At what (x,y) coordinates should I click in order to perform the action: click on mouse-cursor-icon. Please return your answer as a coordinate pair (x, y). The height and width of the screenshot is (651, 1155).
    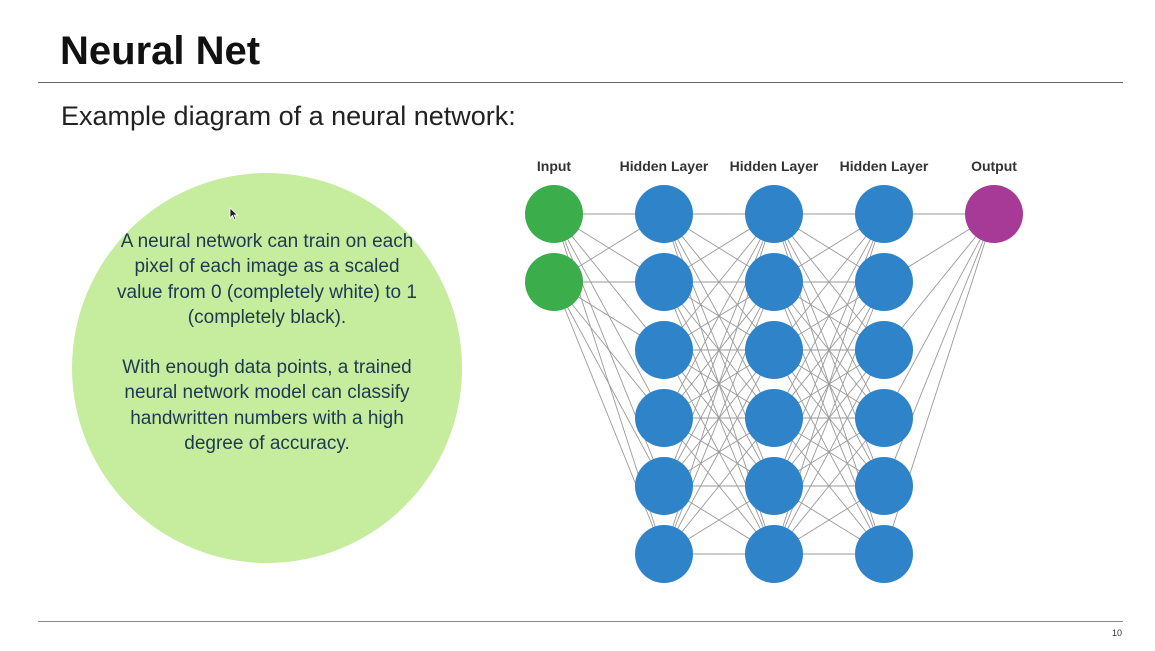
    Looking at the image, I should click on (234, 214).